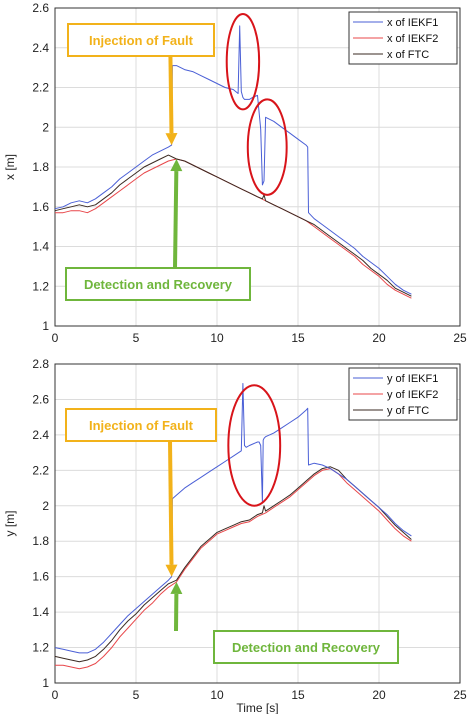 The height and width of the screenshot is (714, 474). Describe the element at coordinates (10, 167) in the screenshot. I see `y-axis-label: x [m]` at that location.